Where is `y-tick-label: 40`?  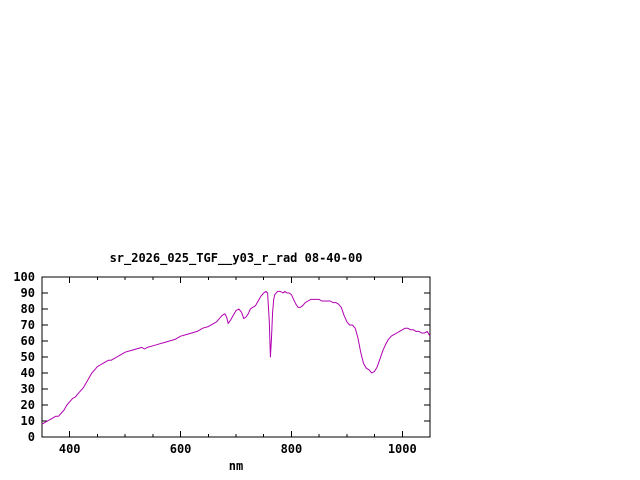
y-tick-label: 40 is located at coordinates (28, 373).